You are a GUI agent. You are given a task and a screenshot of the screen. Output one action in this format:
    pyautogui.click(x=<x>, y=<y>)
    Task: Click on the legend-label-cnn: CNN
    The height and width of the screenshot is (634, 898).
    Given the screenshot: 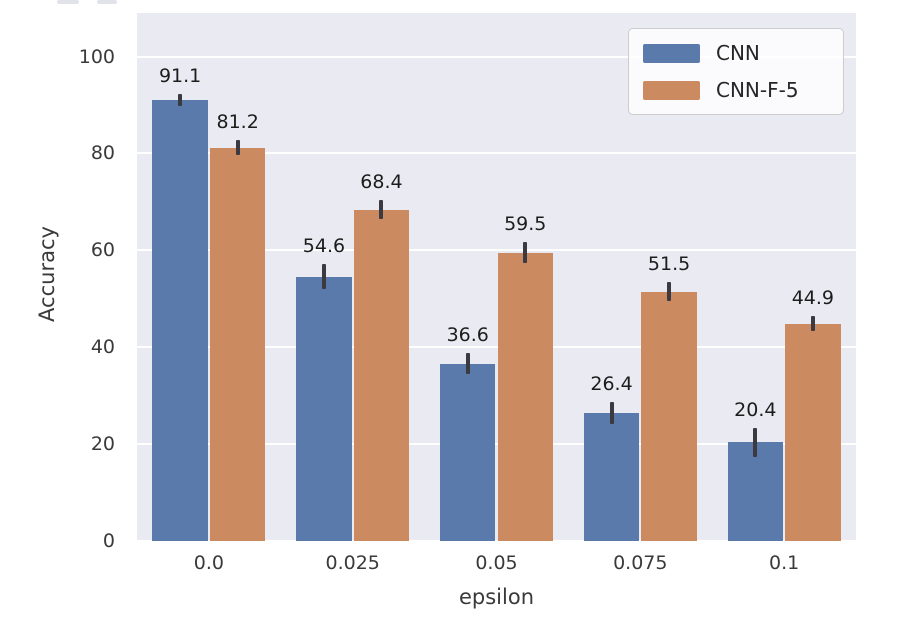 What is the action you would take?
    pyautogui.click(x=738, y=53)
    